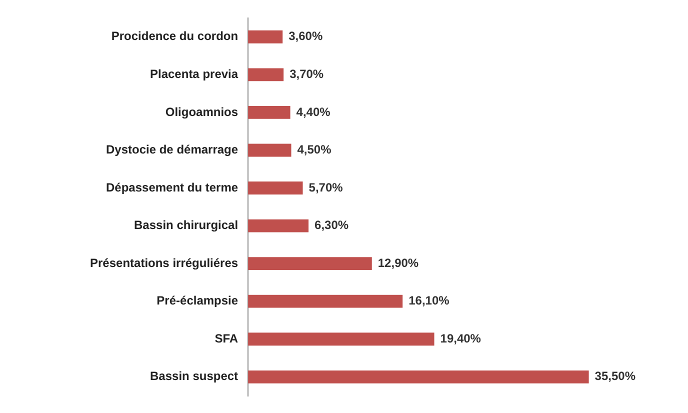  What do you see at coordinates (164, 263) in the screenshot?
I see `y-tick-label: Présentations irréguliéres` at bounding box center [164, 263].